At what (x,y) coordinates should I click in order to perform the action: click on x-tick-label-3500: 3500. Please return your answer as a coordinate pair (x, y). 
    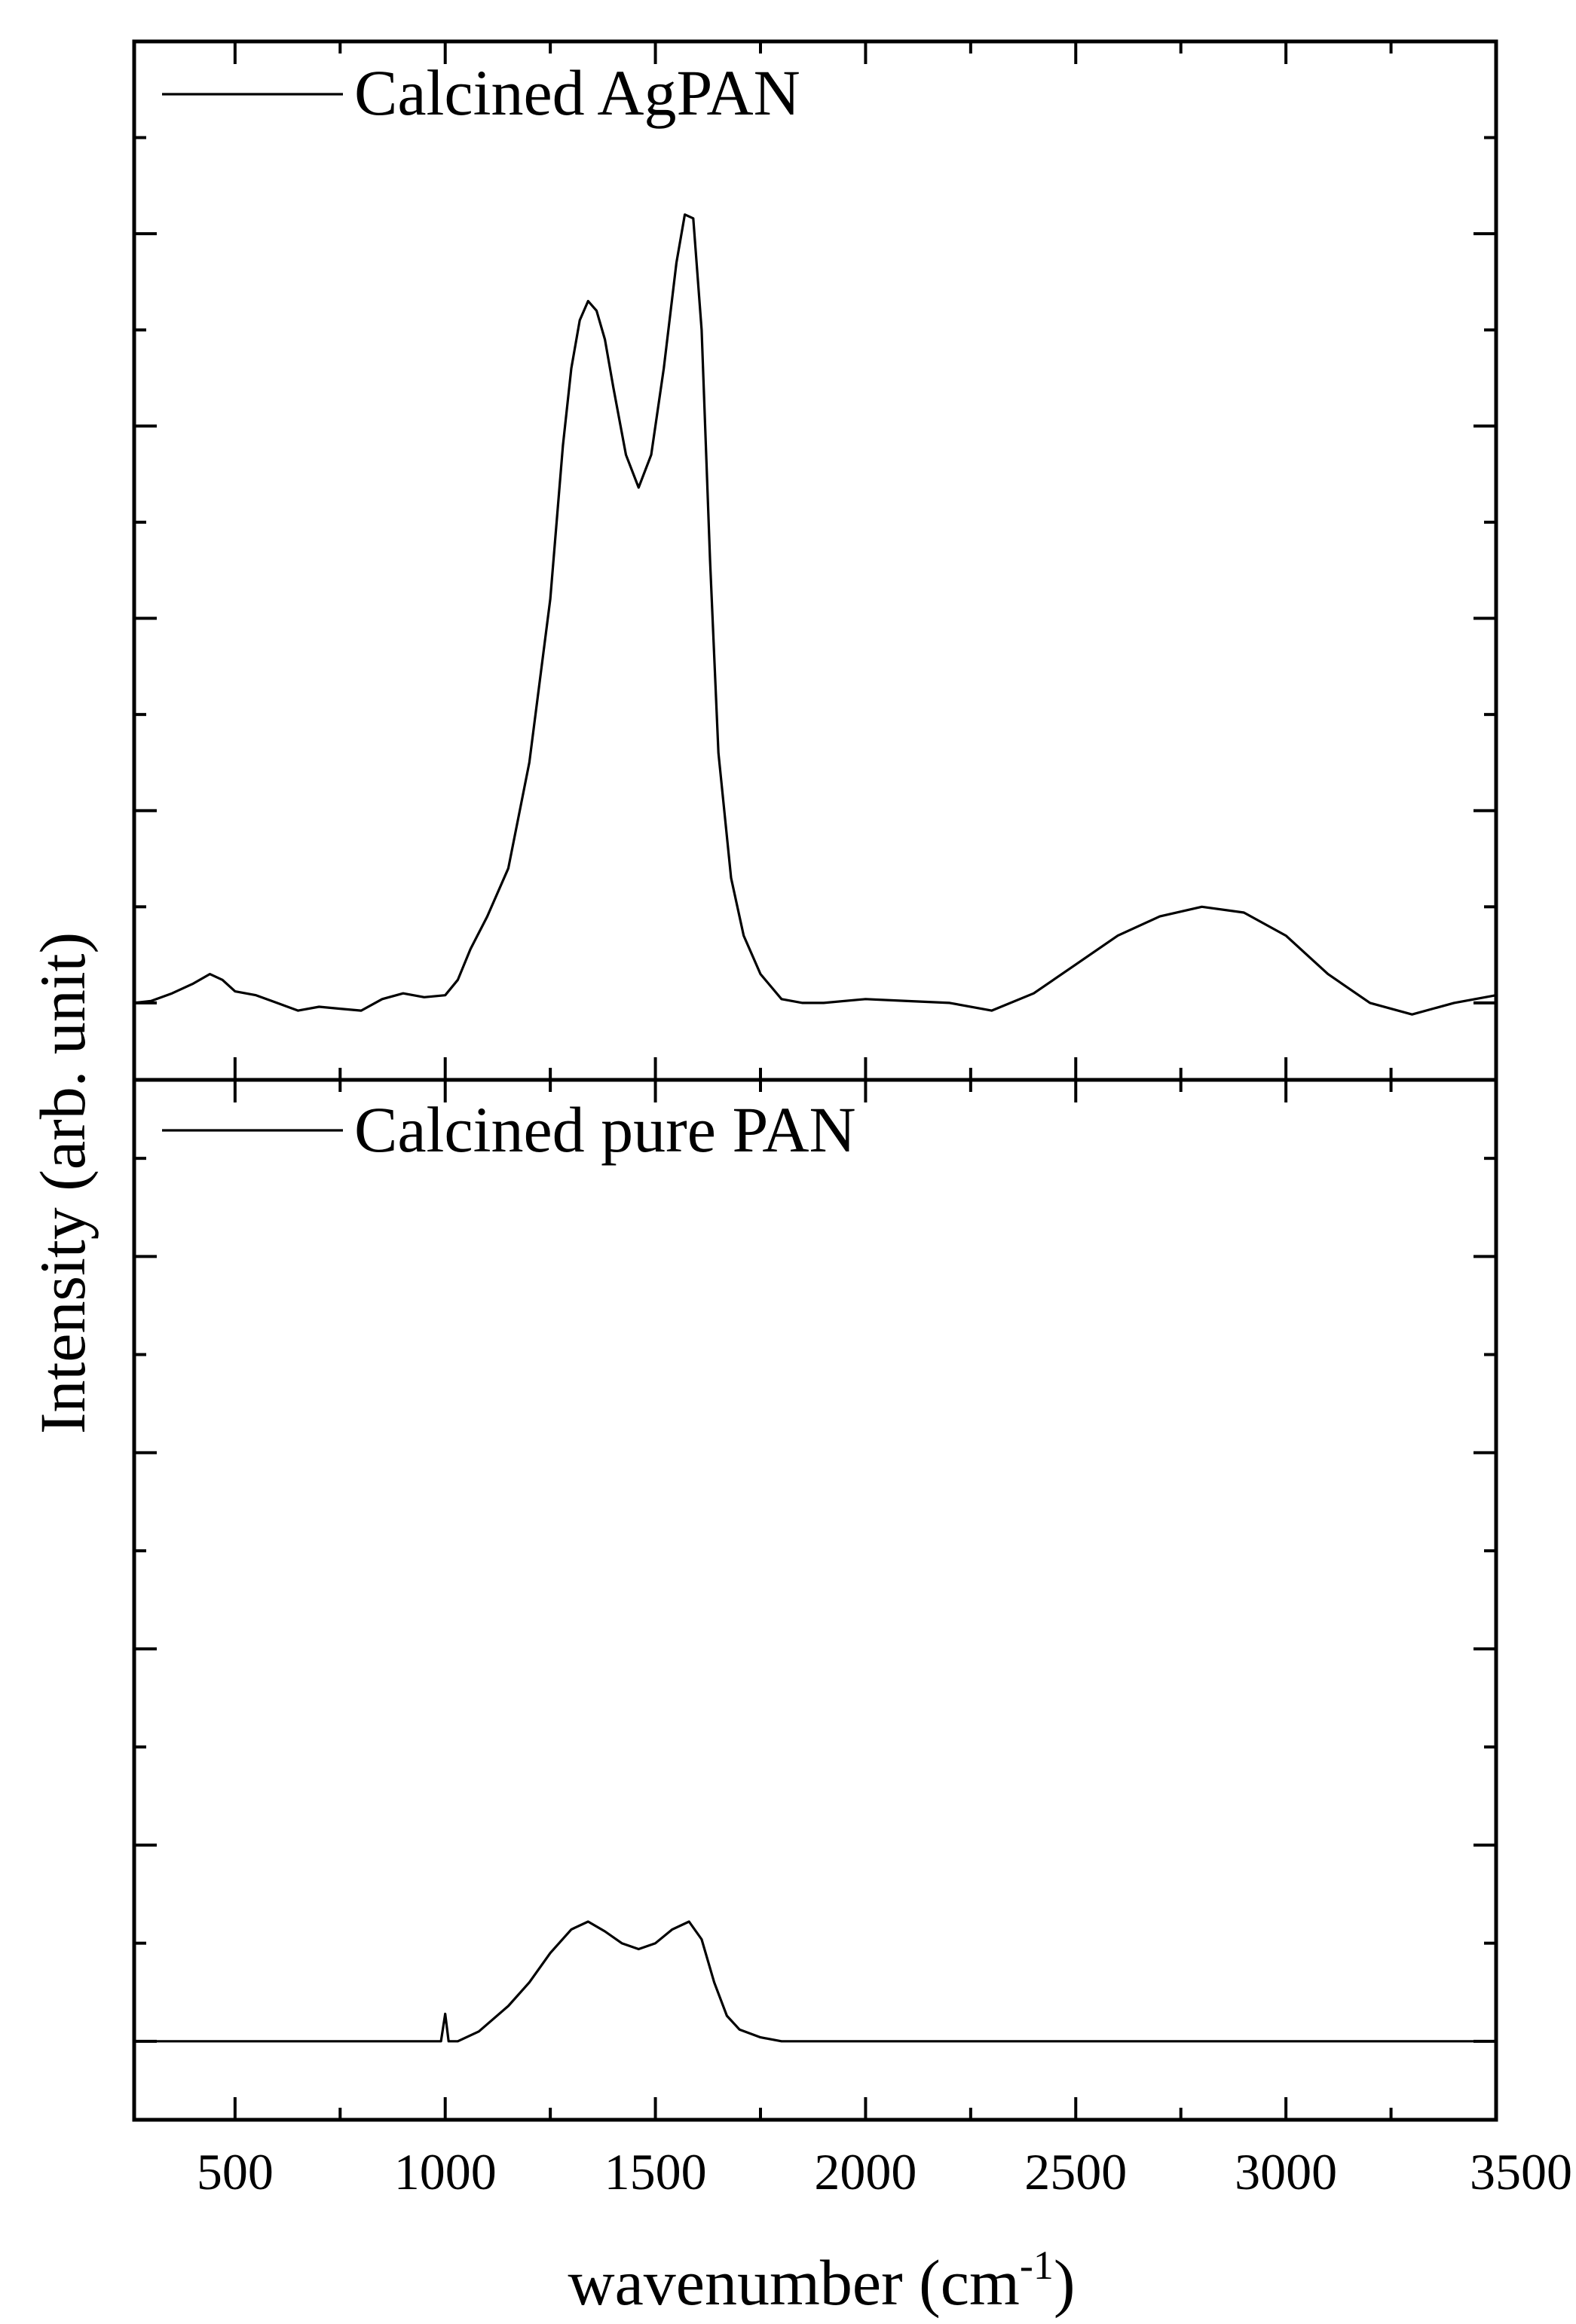
    Looking at the image, I should click on (1521, 2171).